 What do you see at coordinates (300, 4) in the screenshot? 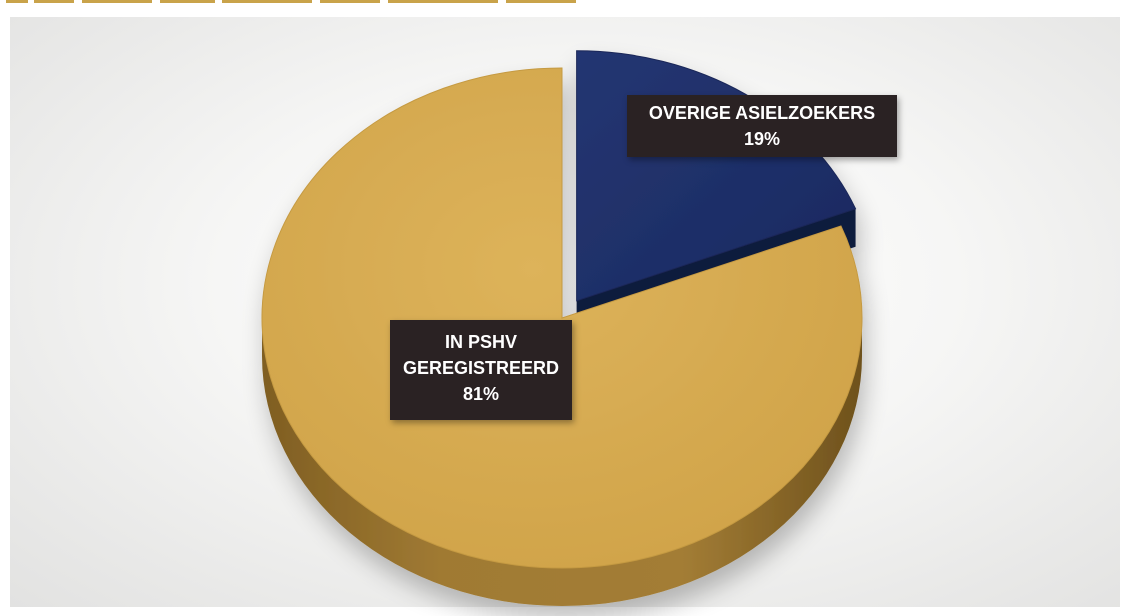
I see `cropped-header-text` at bounding box center [300, 4].